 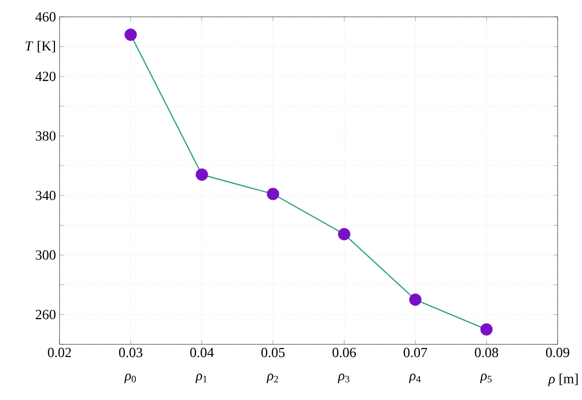 What do you see at coordinates (416, 353) in the screenshot?
I see `x-tick-label: 0.07` at bounding box center [416, 353].